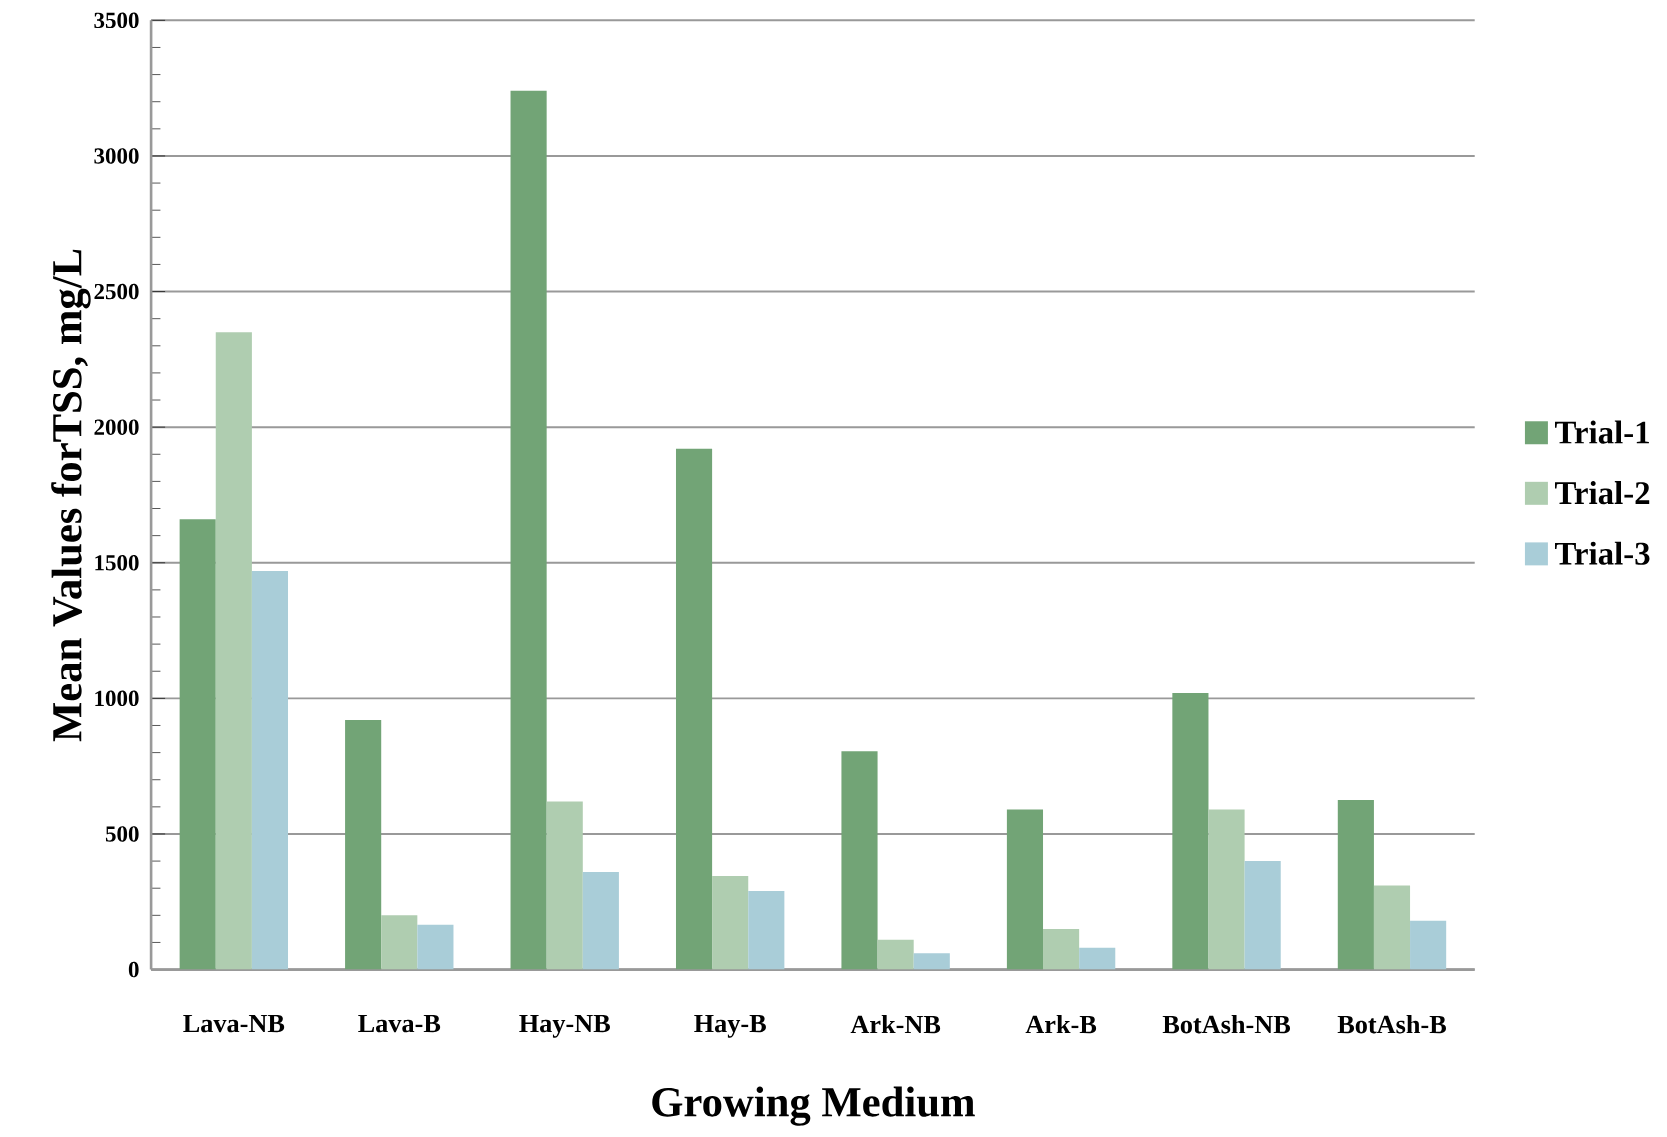 This screenshot has height=1137, width=1667. I want to click on x-axis-title: Growing Medium, so click(813, 1106).